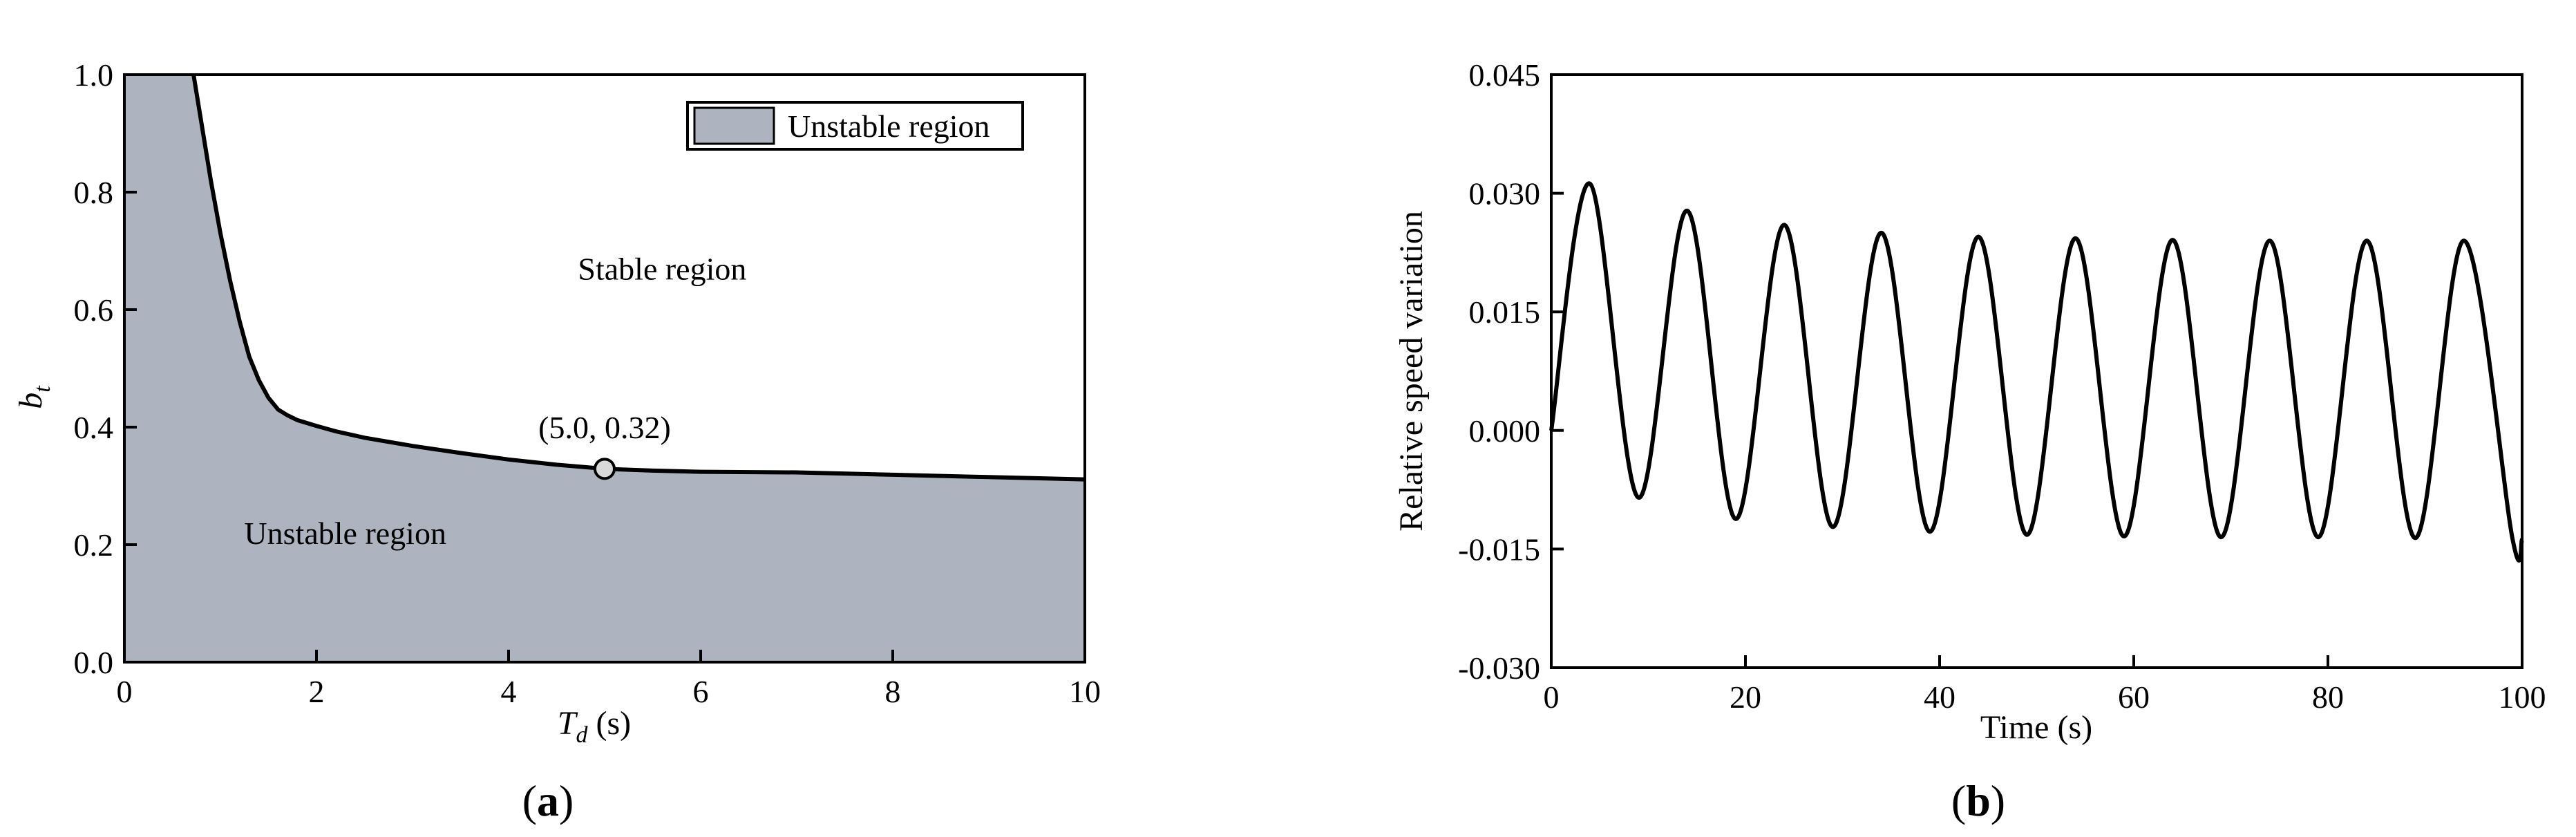 Image resolution: width=2576 pixels, height=837 pixels. Describe the element at coordinates (94, 192) in the screenshot. I see `y-tick-label: 0.8` at that location.